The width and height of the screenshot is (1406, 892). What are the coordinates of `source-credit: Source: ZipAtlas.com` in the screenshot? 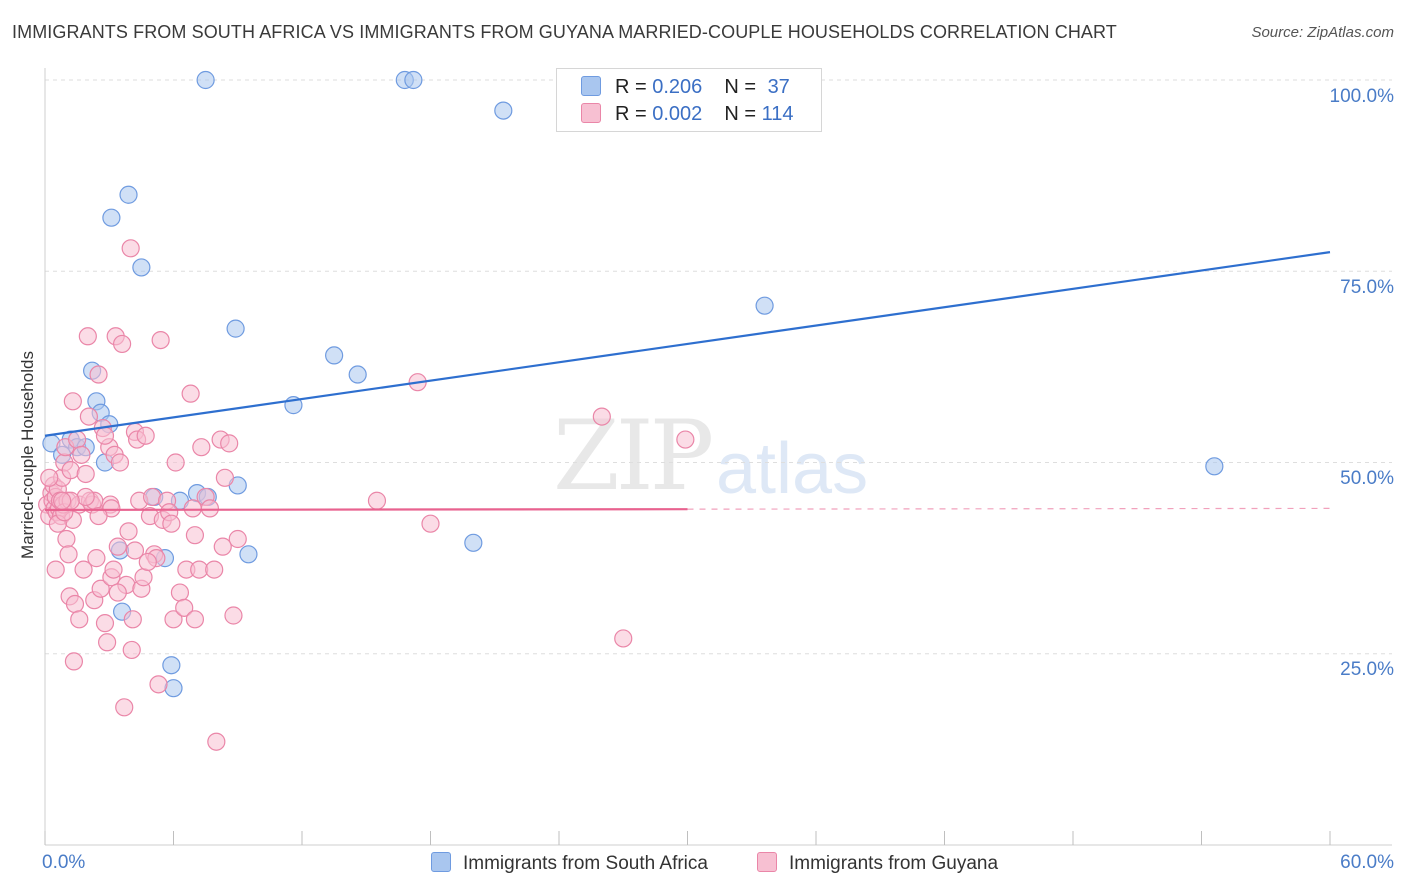 It's located at (1322, 32).